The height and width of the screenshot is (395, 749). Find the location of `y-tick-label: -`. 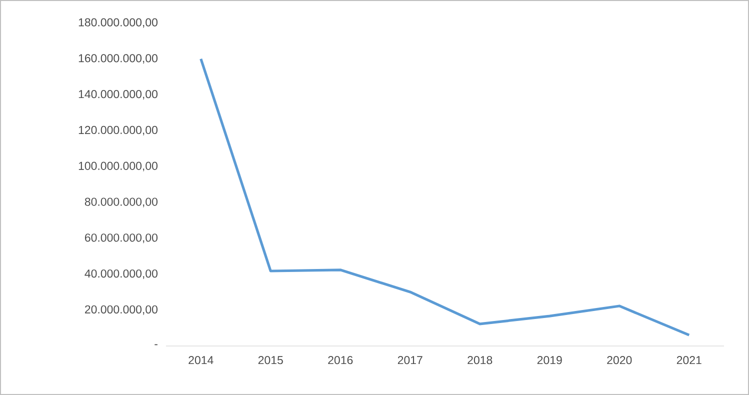

y-tick-label: - is located at coordinates (156, 345).